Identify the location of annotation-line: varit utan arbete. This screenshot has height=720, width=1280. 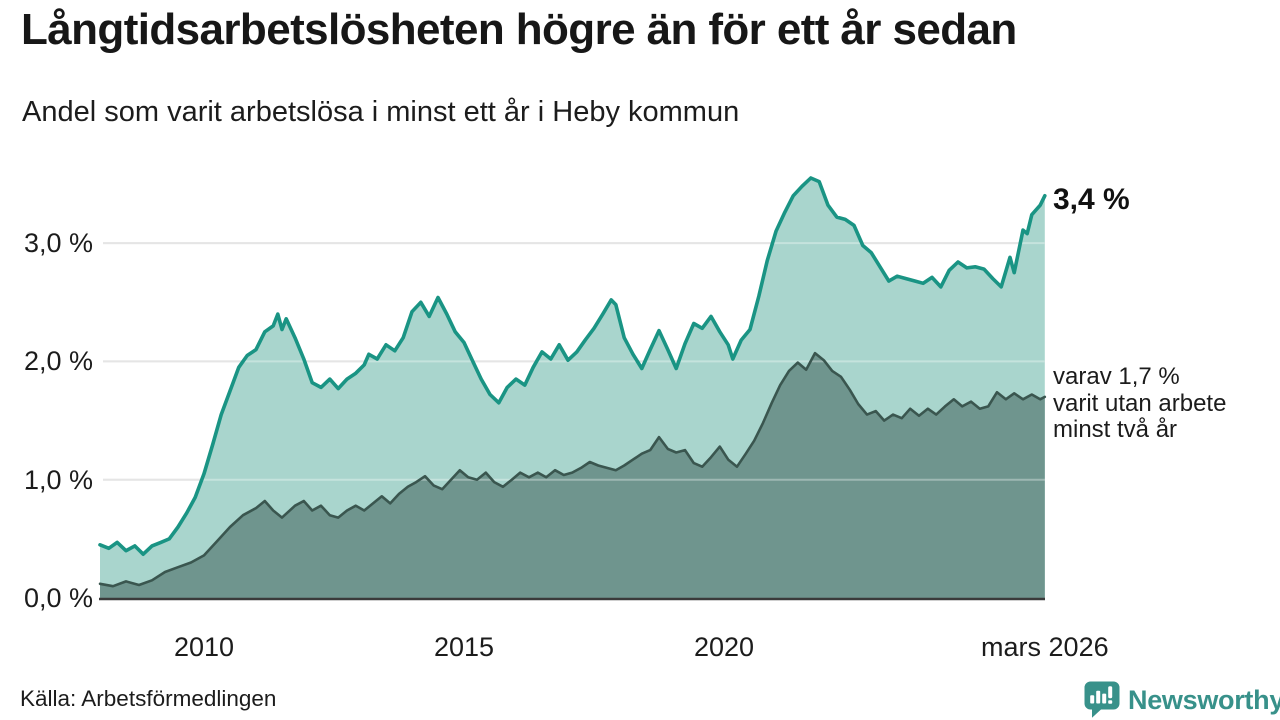
(1140, 403).